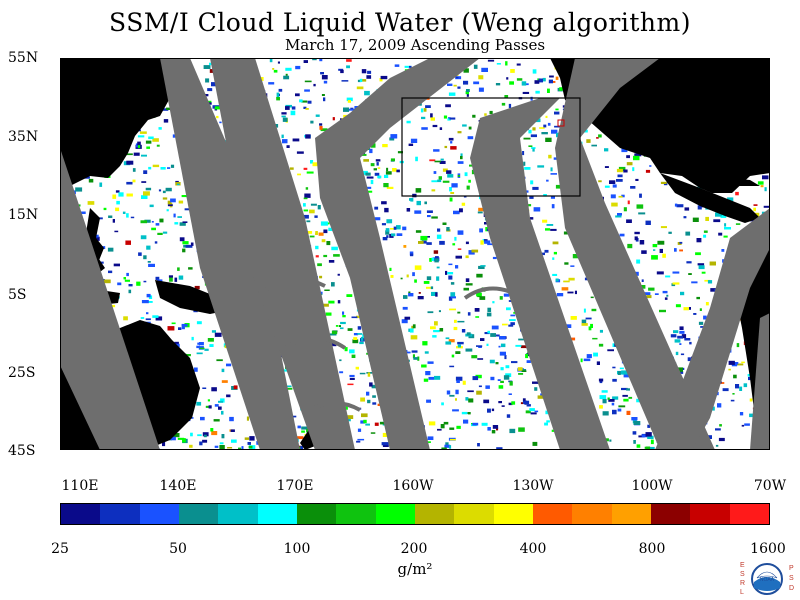 This screenshot has width=800, height=600. What do you see at coordinates (178, 486) in the screenshot?
I see `lon-label: 140E` at bounding box center [178, 486].